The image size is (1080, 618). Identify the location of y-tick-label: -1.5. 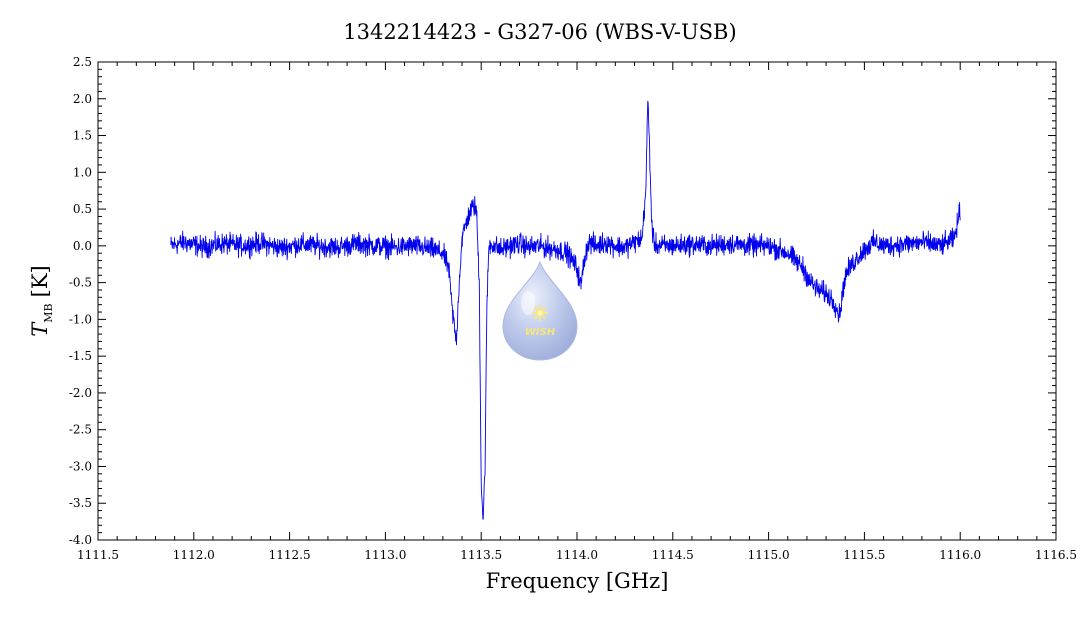
(80, 356).